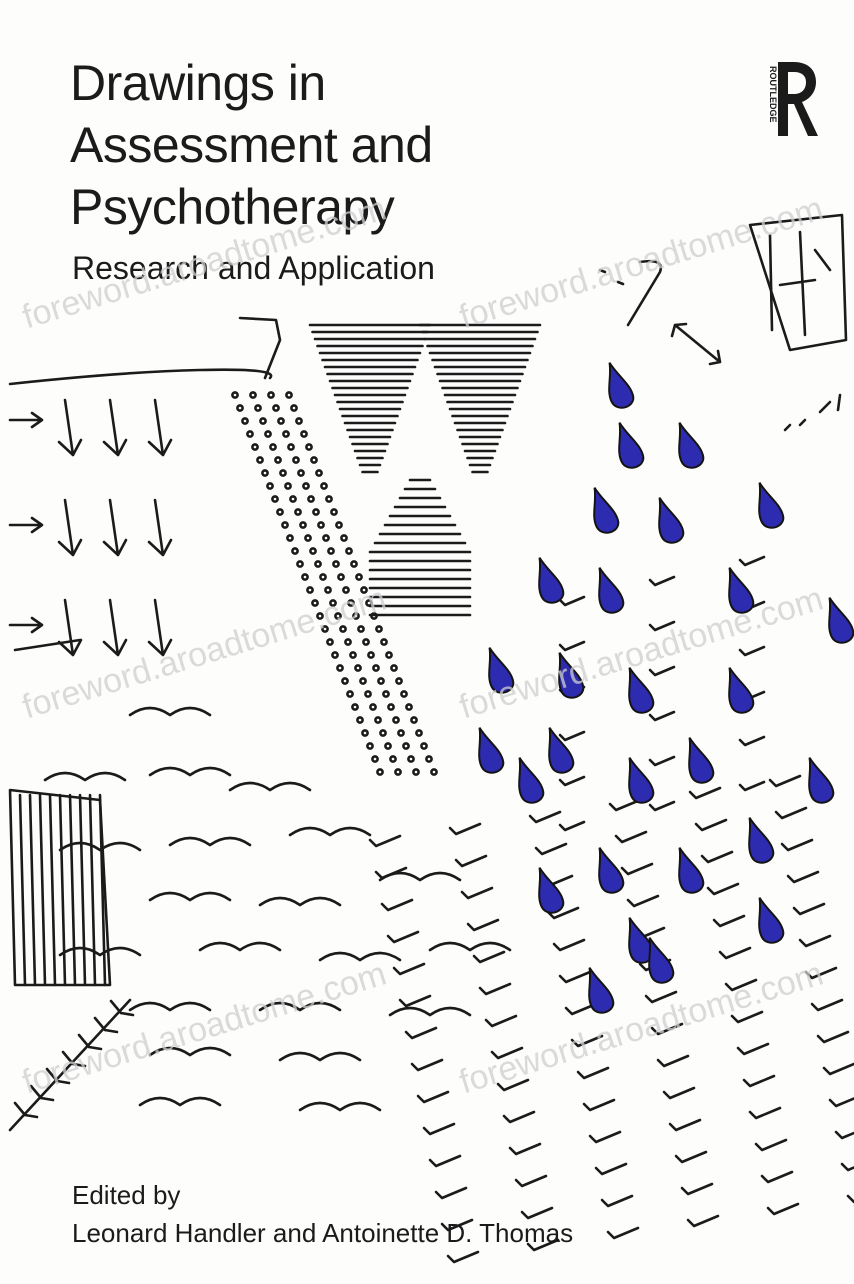  What do you see at coordinates (696, 344) in the screenshot?
I see `double-arrow` at bounding box center [696, 344].